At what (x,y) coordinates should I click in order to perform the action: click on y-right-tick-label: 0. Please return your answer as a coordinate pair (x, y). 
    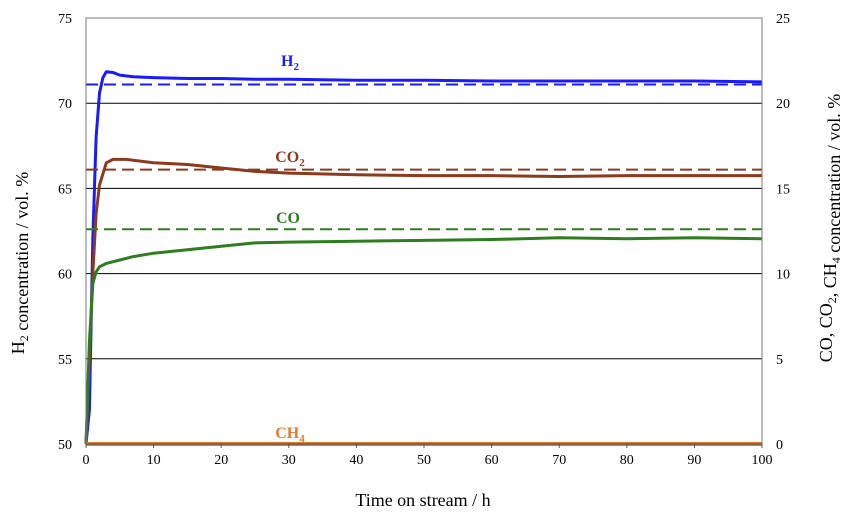
    Looking at the image, I should click on (779, 445).